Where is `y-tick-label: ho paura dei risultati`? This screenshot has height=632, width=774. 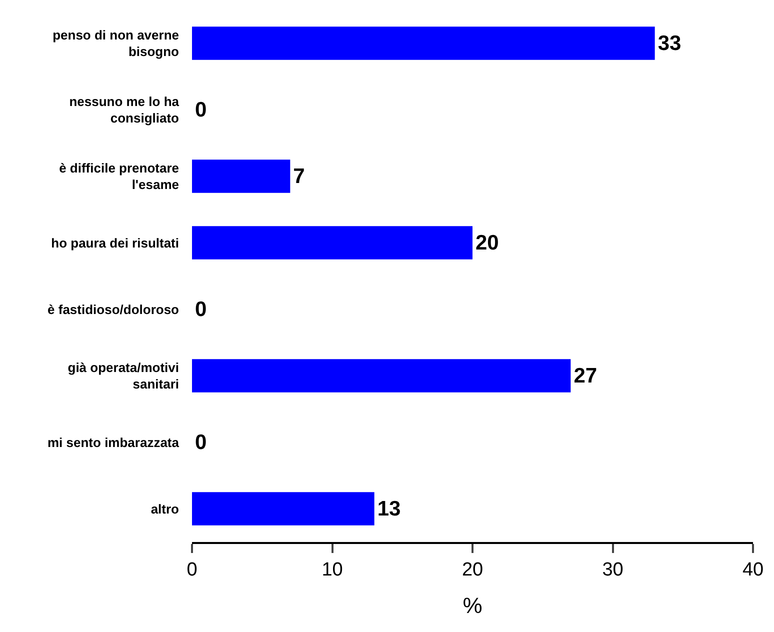
y-tick-label: ho paura dei risultati is located at coordinates (115, 242).